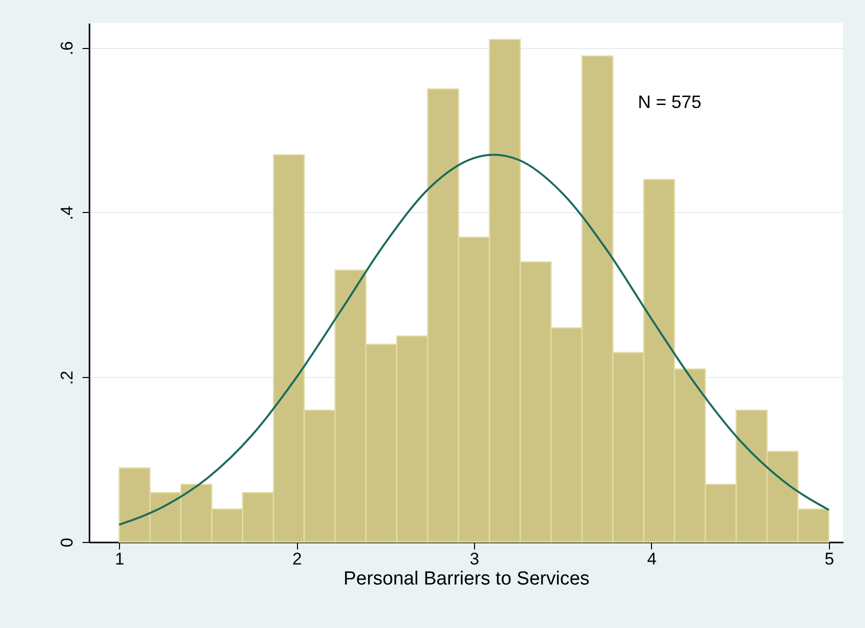 This screenshot has height=628, width=865. What do you see at coordinates (67, 377) in the screenshot?
I see `y-tick-label: .2` at bounding box center [67, 377].